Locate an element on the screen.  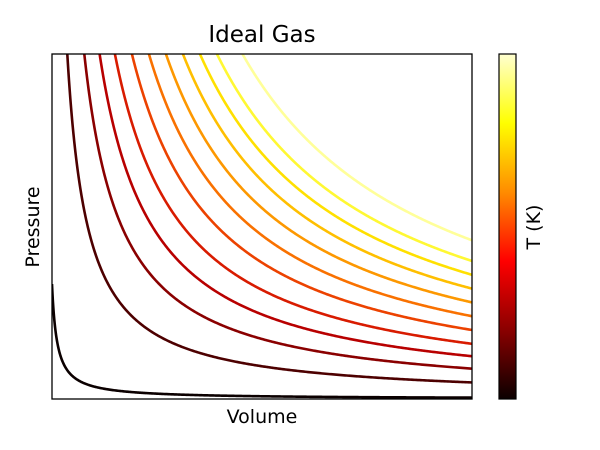
colorbar-label: T (K) is located at coordinates (534, 228).